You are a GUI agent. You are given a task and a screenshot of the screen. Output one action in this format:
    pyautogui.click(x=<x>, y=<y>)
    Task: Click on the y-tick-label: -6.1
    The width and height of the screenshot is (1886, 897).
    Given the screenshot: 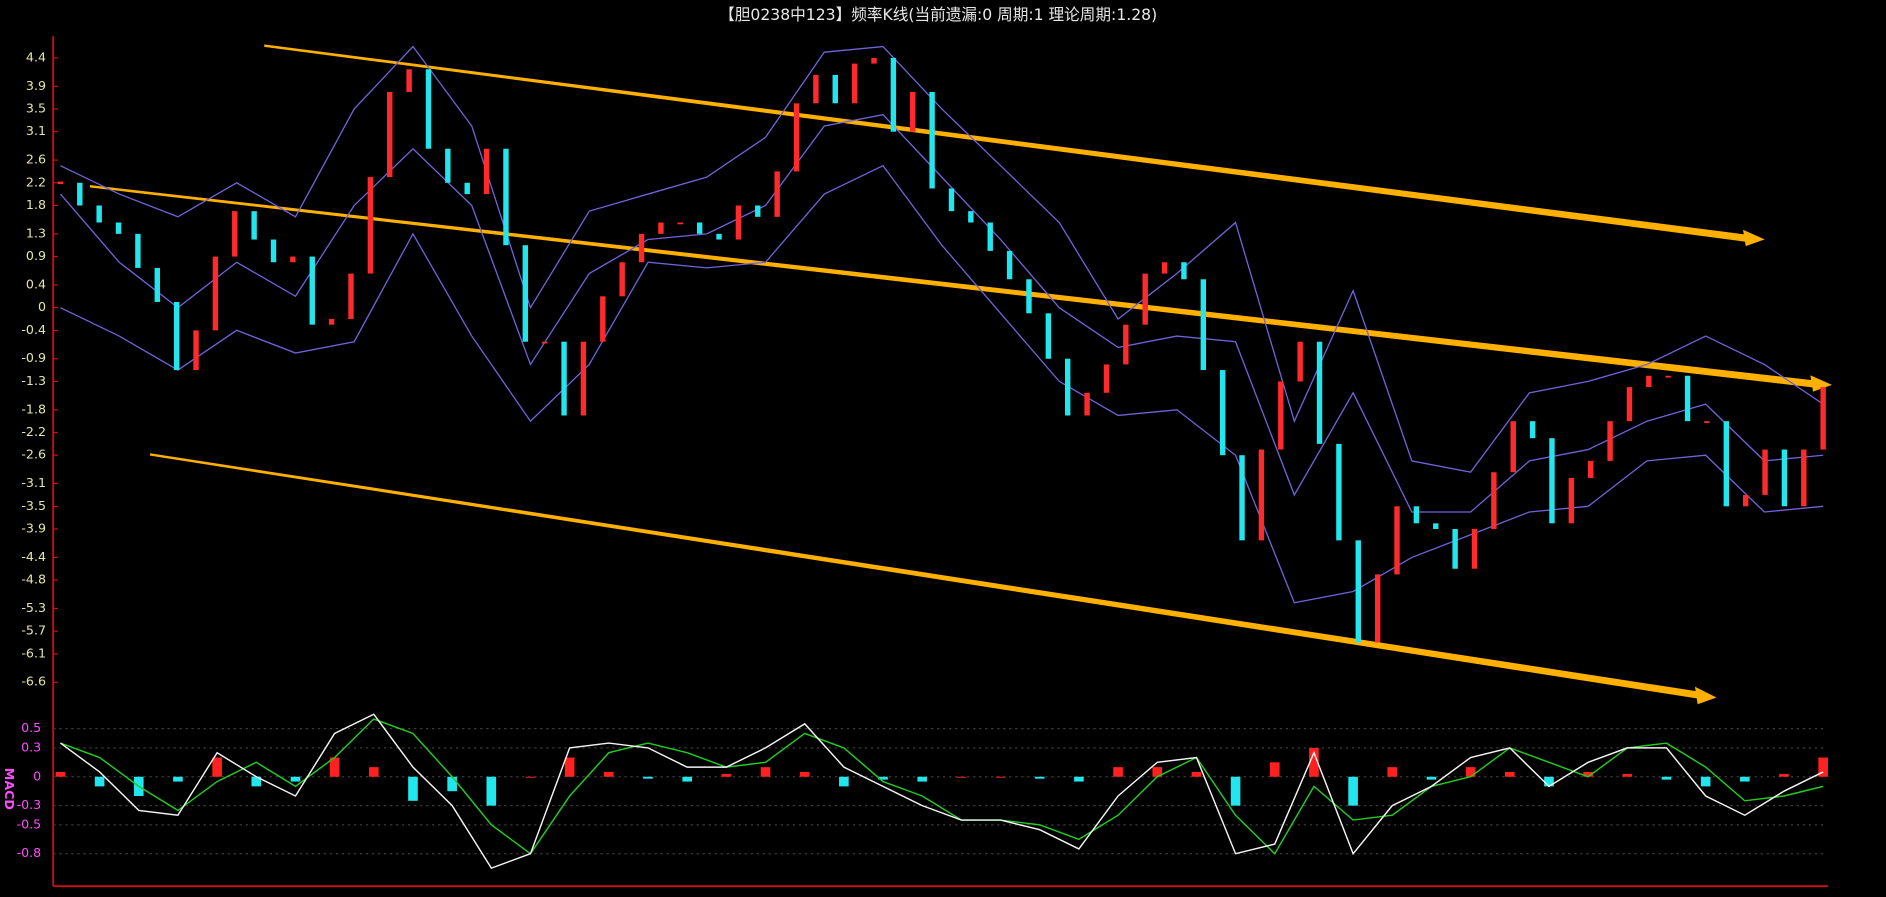 What is the action you would take?
    pyautogui.click(x=33, y=652)
    